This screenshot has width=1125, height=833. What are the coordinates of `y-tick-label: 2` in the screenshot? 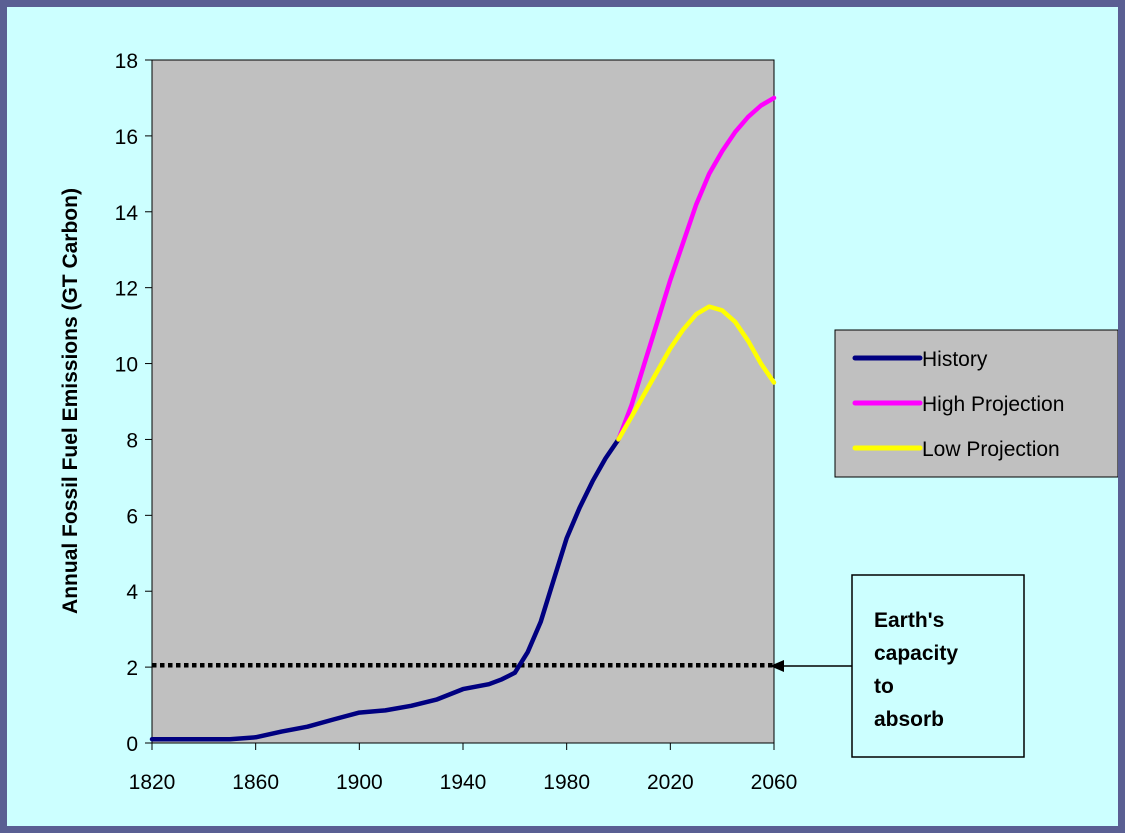 It's located at (132, 668).